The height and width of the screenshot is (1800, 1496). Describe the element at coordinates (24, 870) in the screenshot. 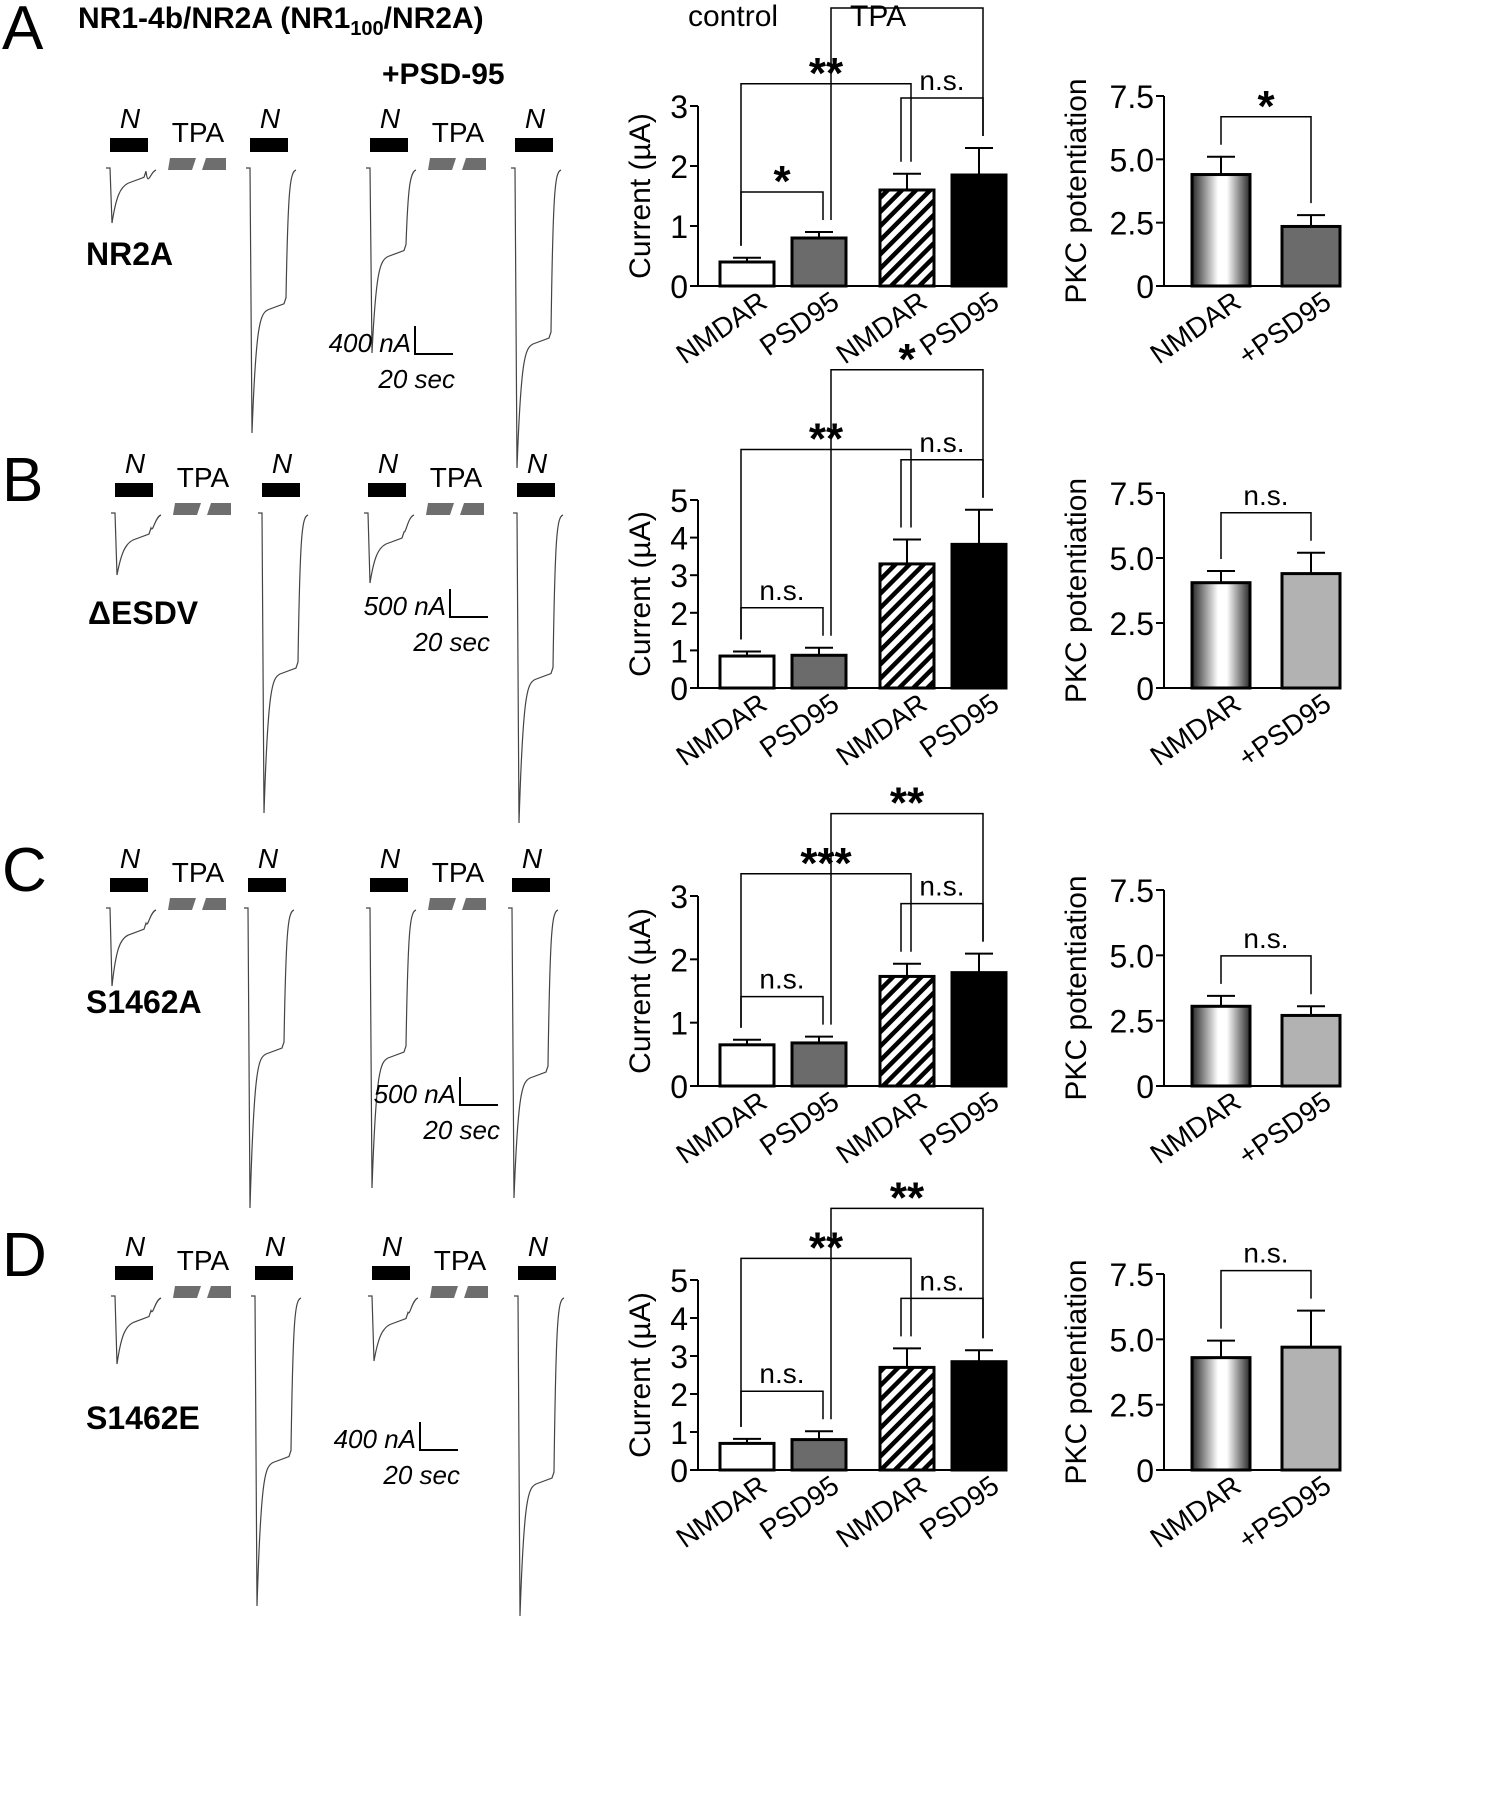

I see `panel-letter-c: C` at that location.